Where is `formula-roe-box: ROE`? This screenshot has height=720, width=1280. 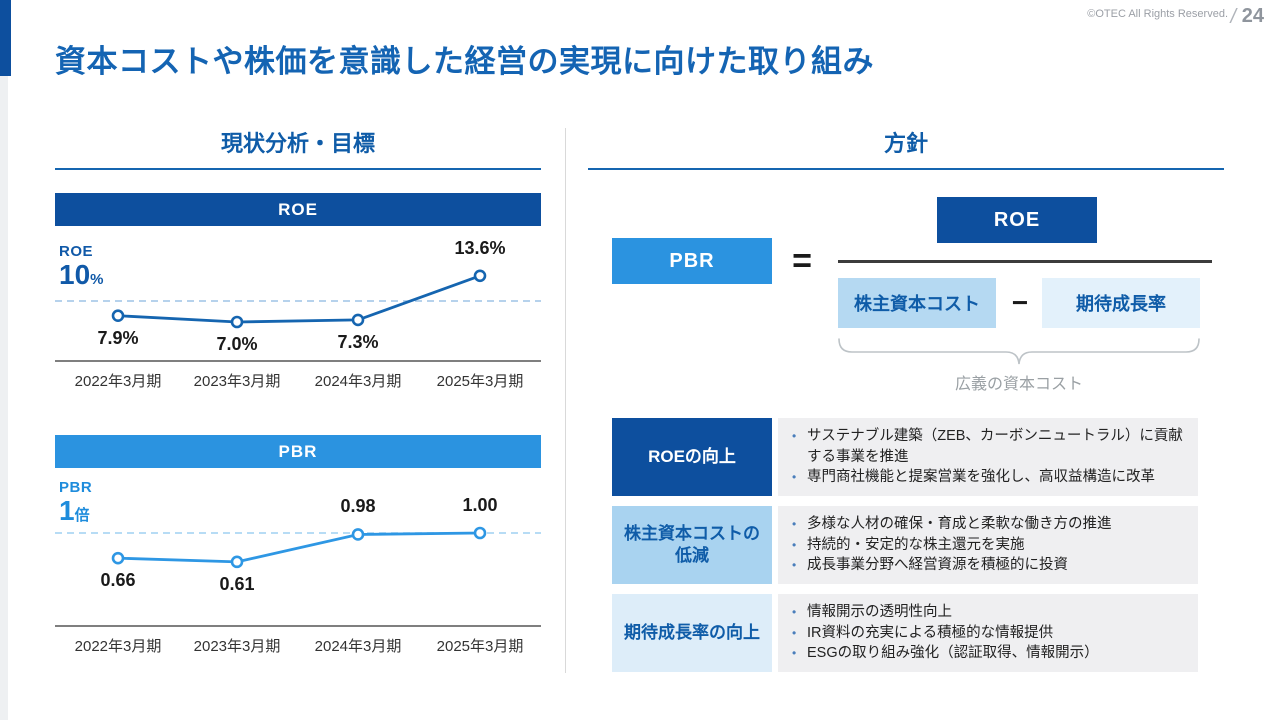 formula-roe-box: ROE is located at coordinates (1017, 220).